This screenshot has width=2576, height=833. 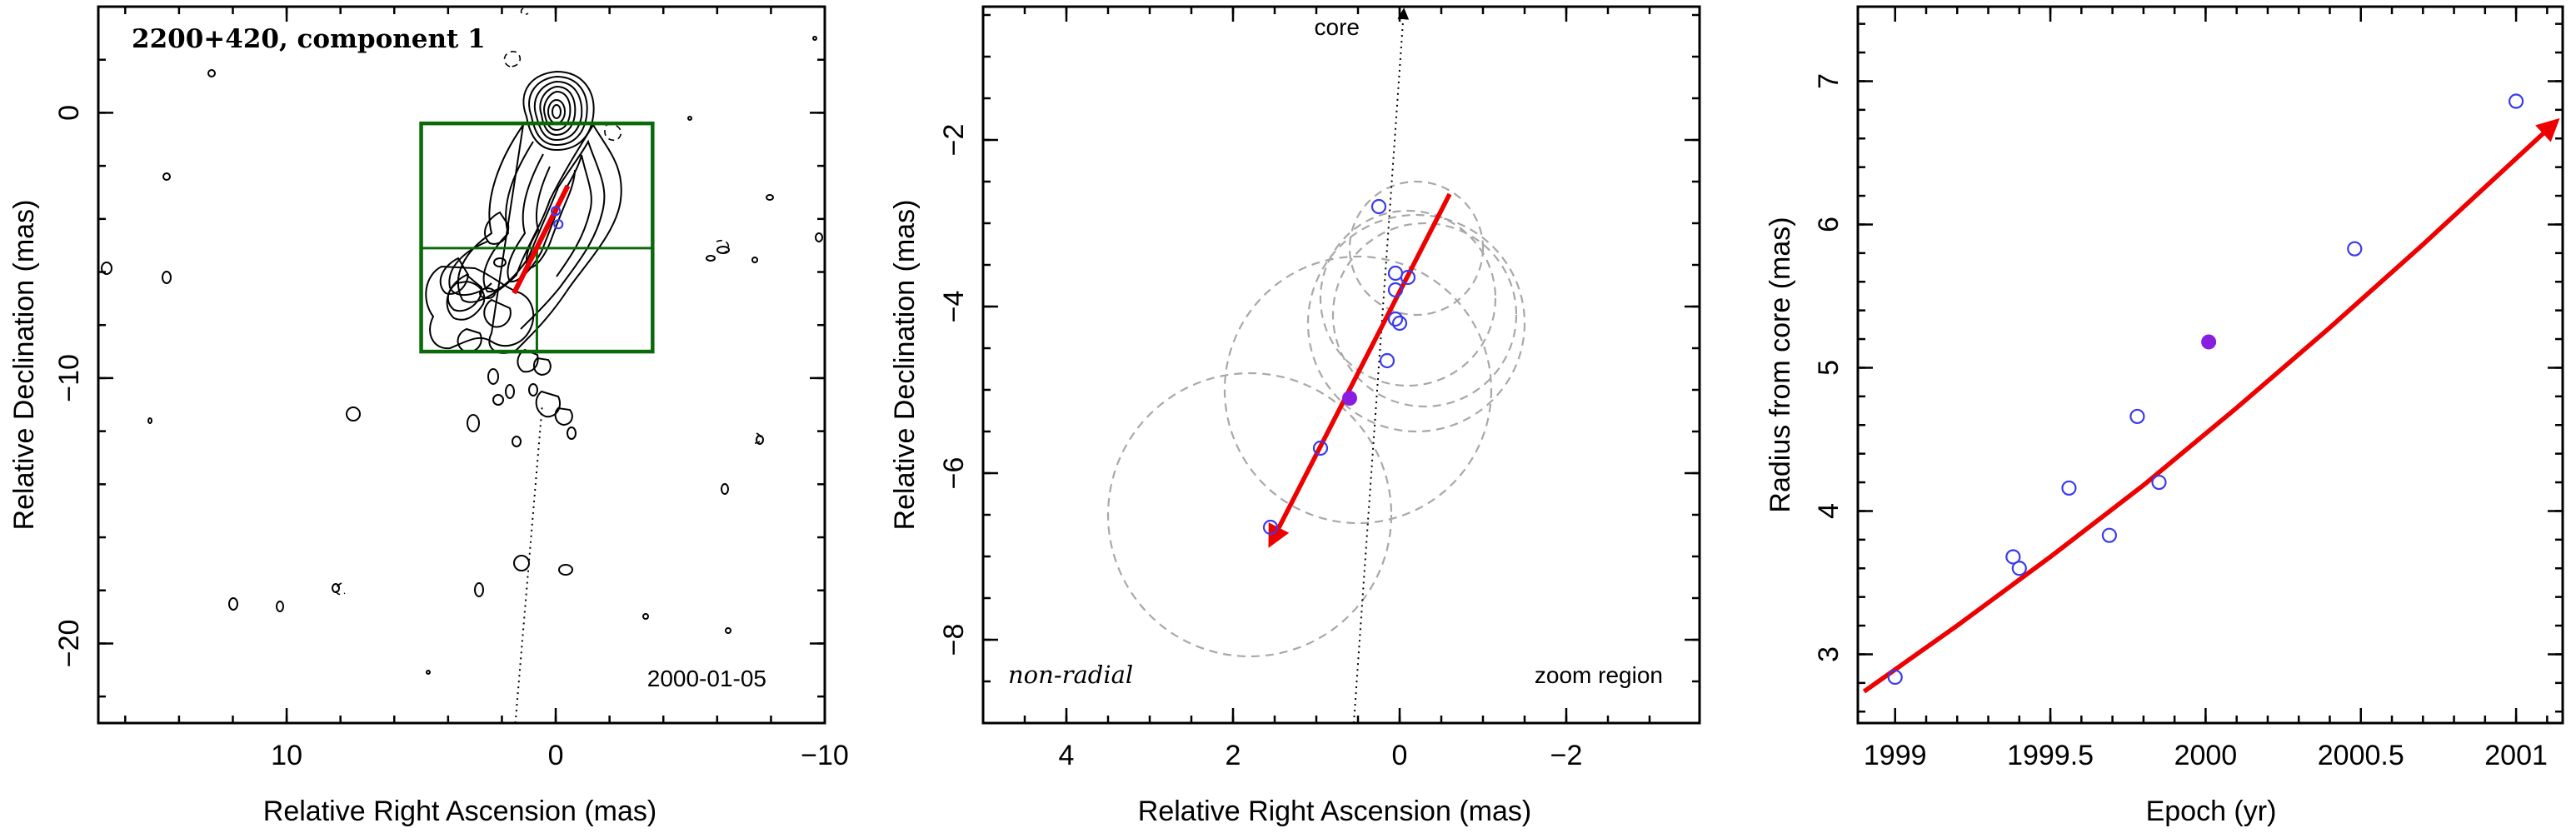 I want to click on chart-title: 2200+420, component 1, so click(x=309, y=39).